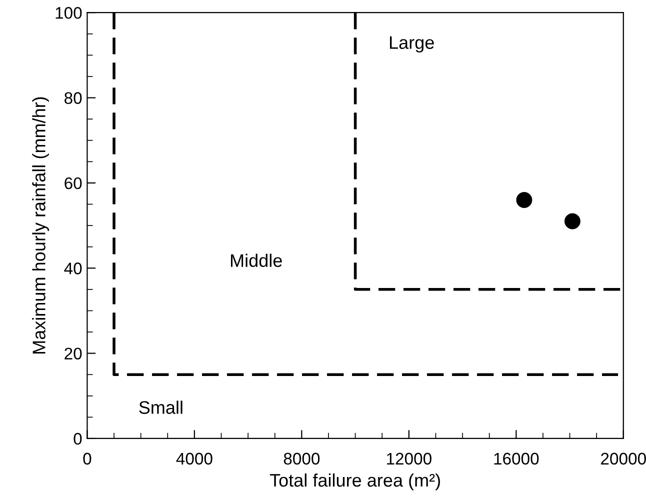  I want to click on x-axis-title: Total failure area (m²), so click(355, 481).